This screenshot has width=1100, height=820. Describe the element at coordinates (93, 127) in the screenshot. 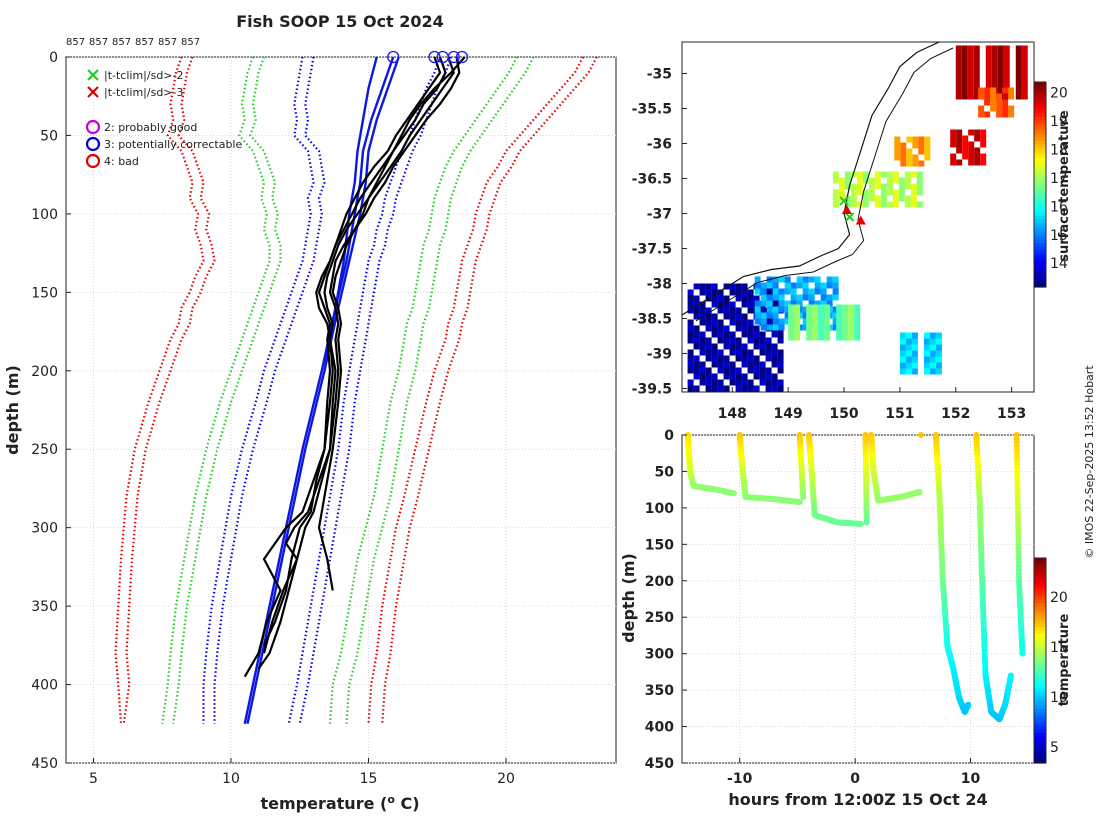

I see `legend-marker-circle` at that location.